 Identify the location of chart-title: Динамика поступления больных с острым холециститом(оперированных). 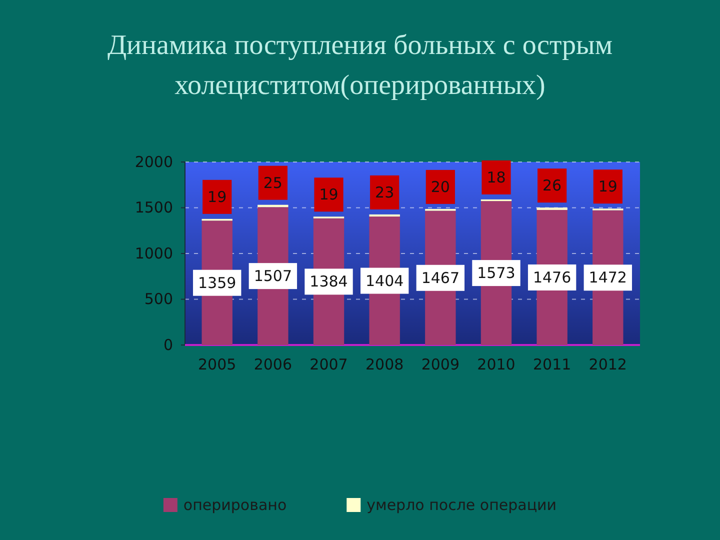
(360, 65).